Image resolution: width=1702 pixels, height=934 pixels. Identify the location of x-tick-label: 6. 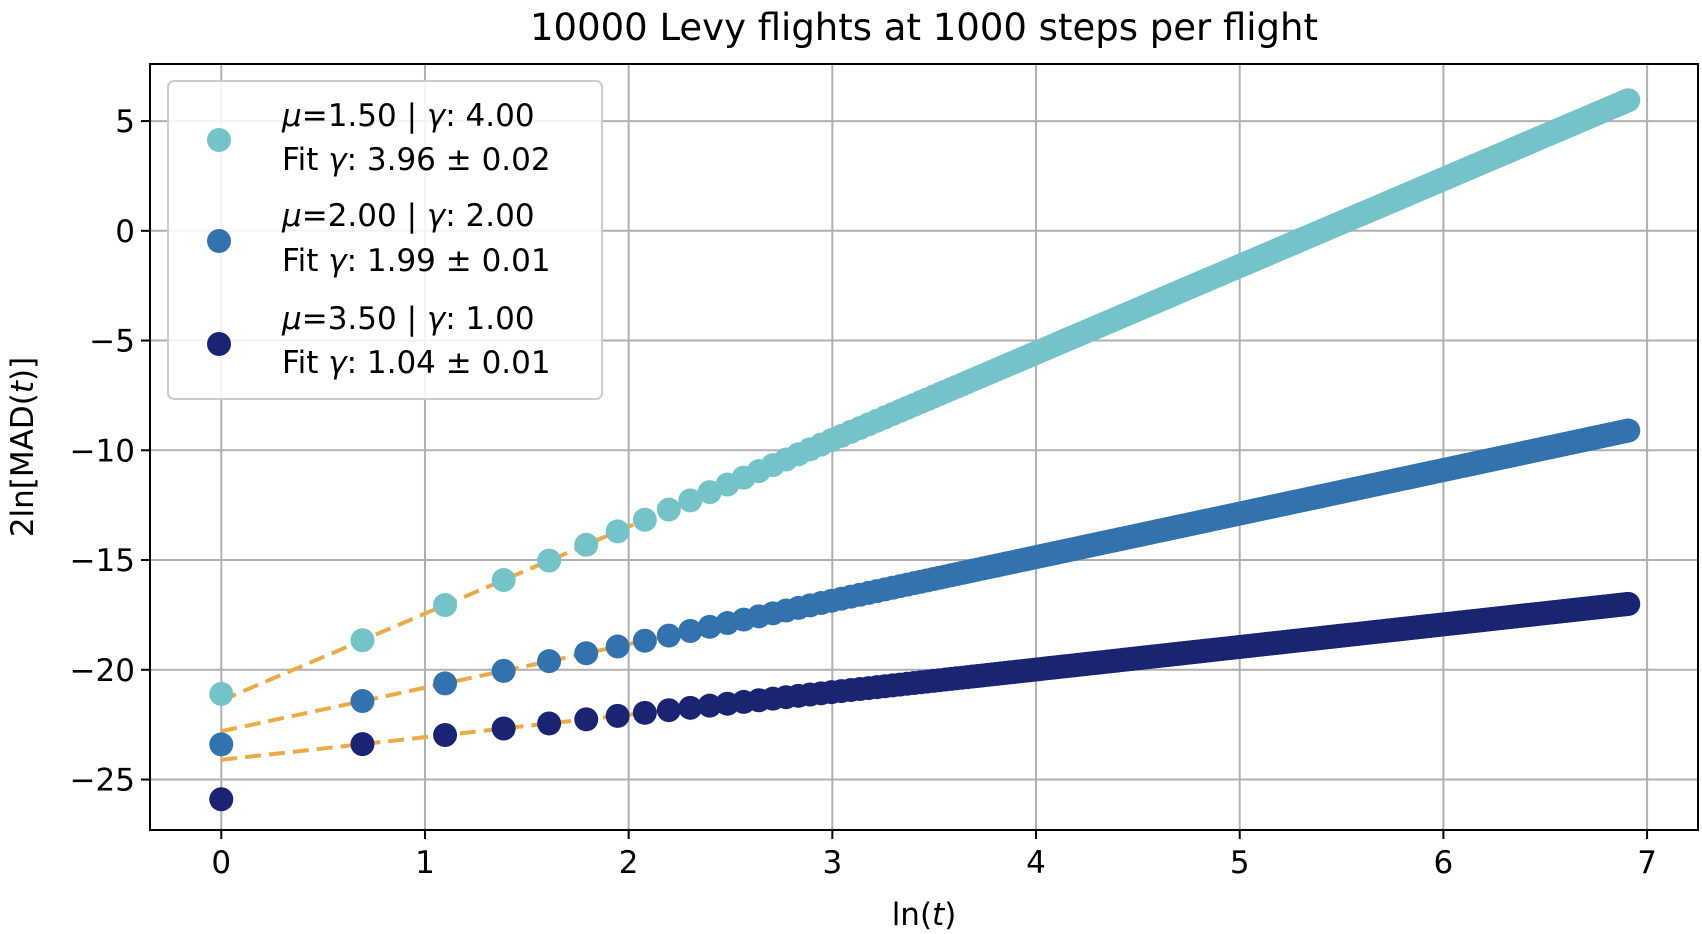
(1444, 863).